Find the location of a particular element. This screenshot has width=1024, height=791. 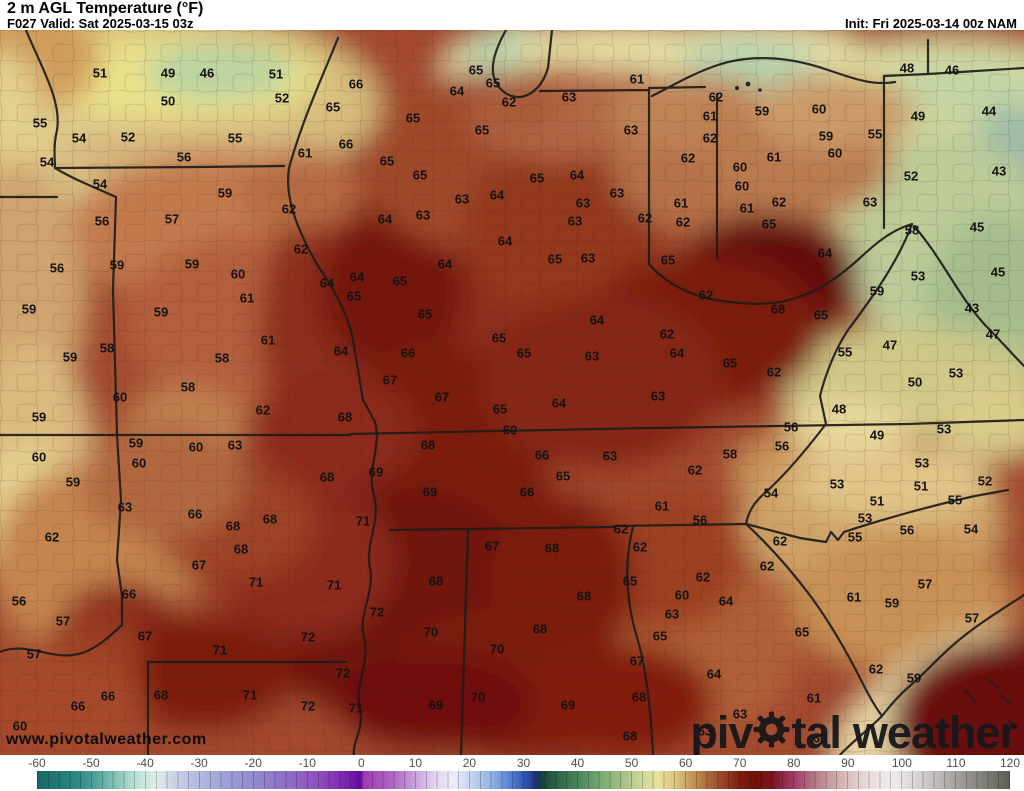

border-arkansas-west is located at coordinates (119, 530).